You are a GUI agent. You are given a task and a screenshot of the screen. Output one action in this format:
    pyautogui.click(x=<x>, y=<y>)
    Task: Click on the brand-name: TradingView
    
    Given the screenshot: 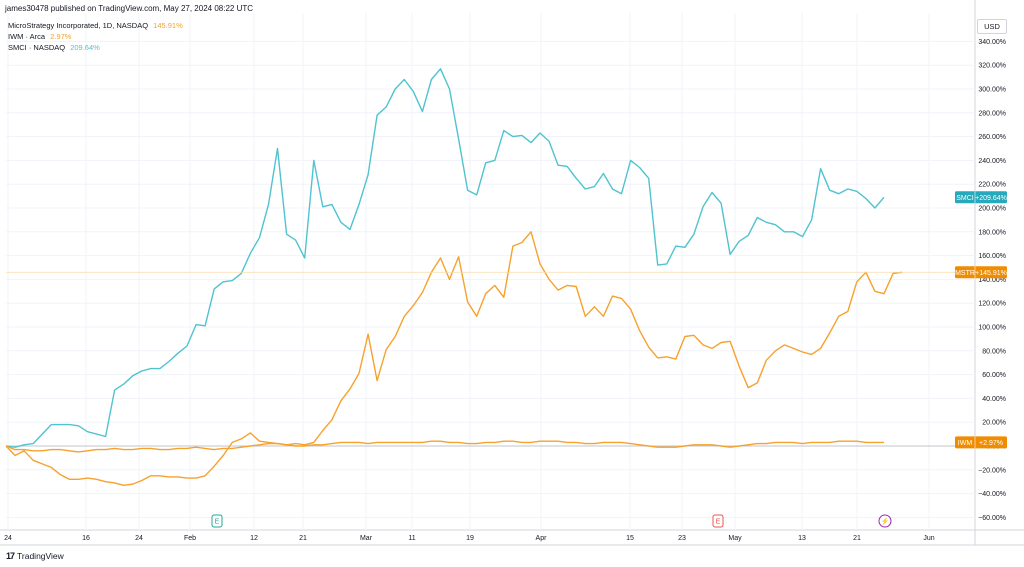 What is the action you would take?
    pyautogui.click(x=40, y=556)
    